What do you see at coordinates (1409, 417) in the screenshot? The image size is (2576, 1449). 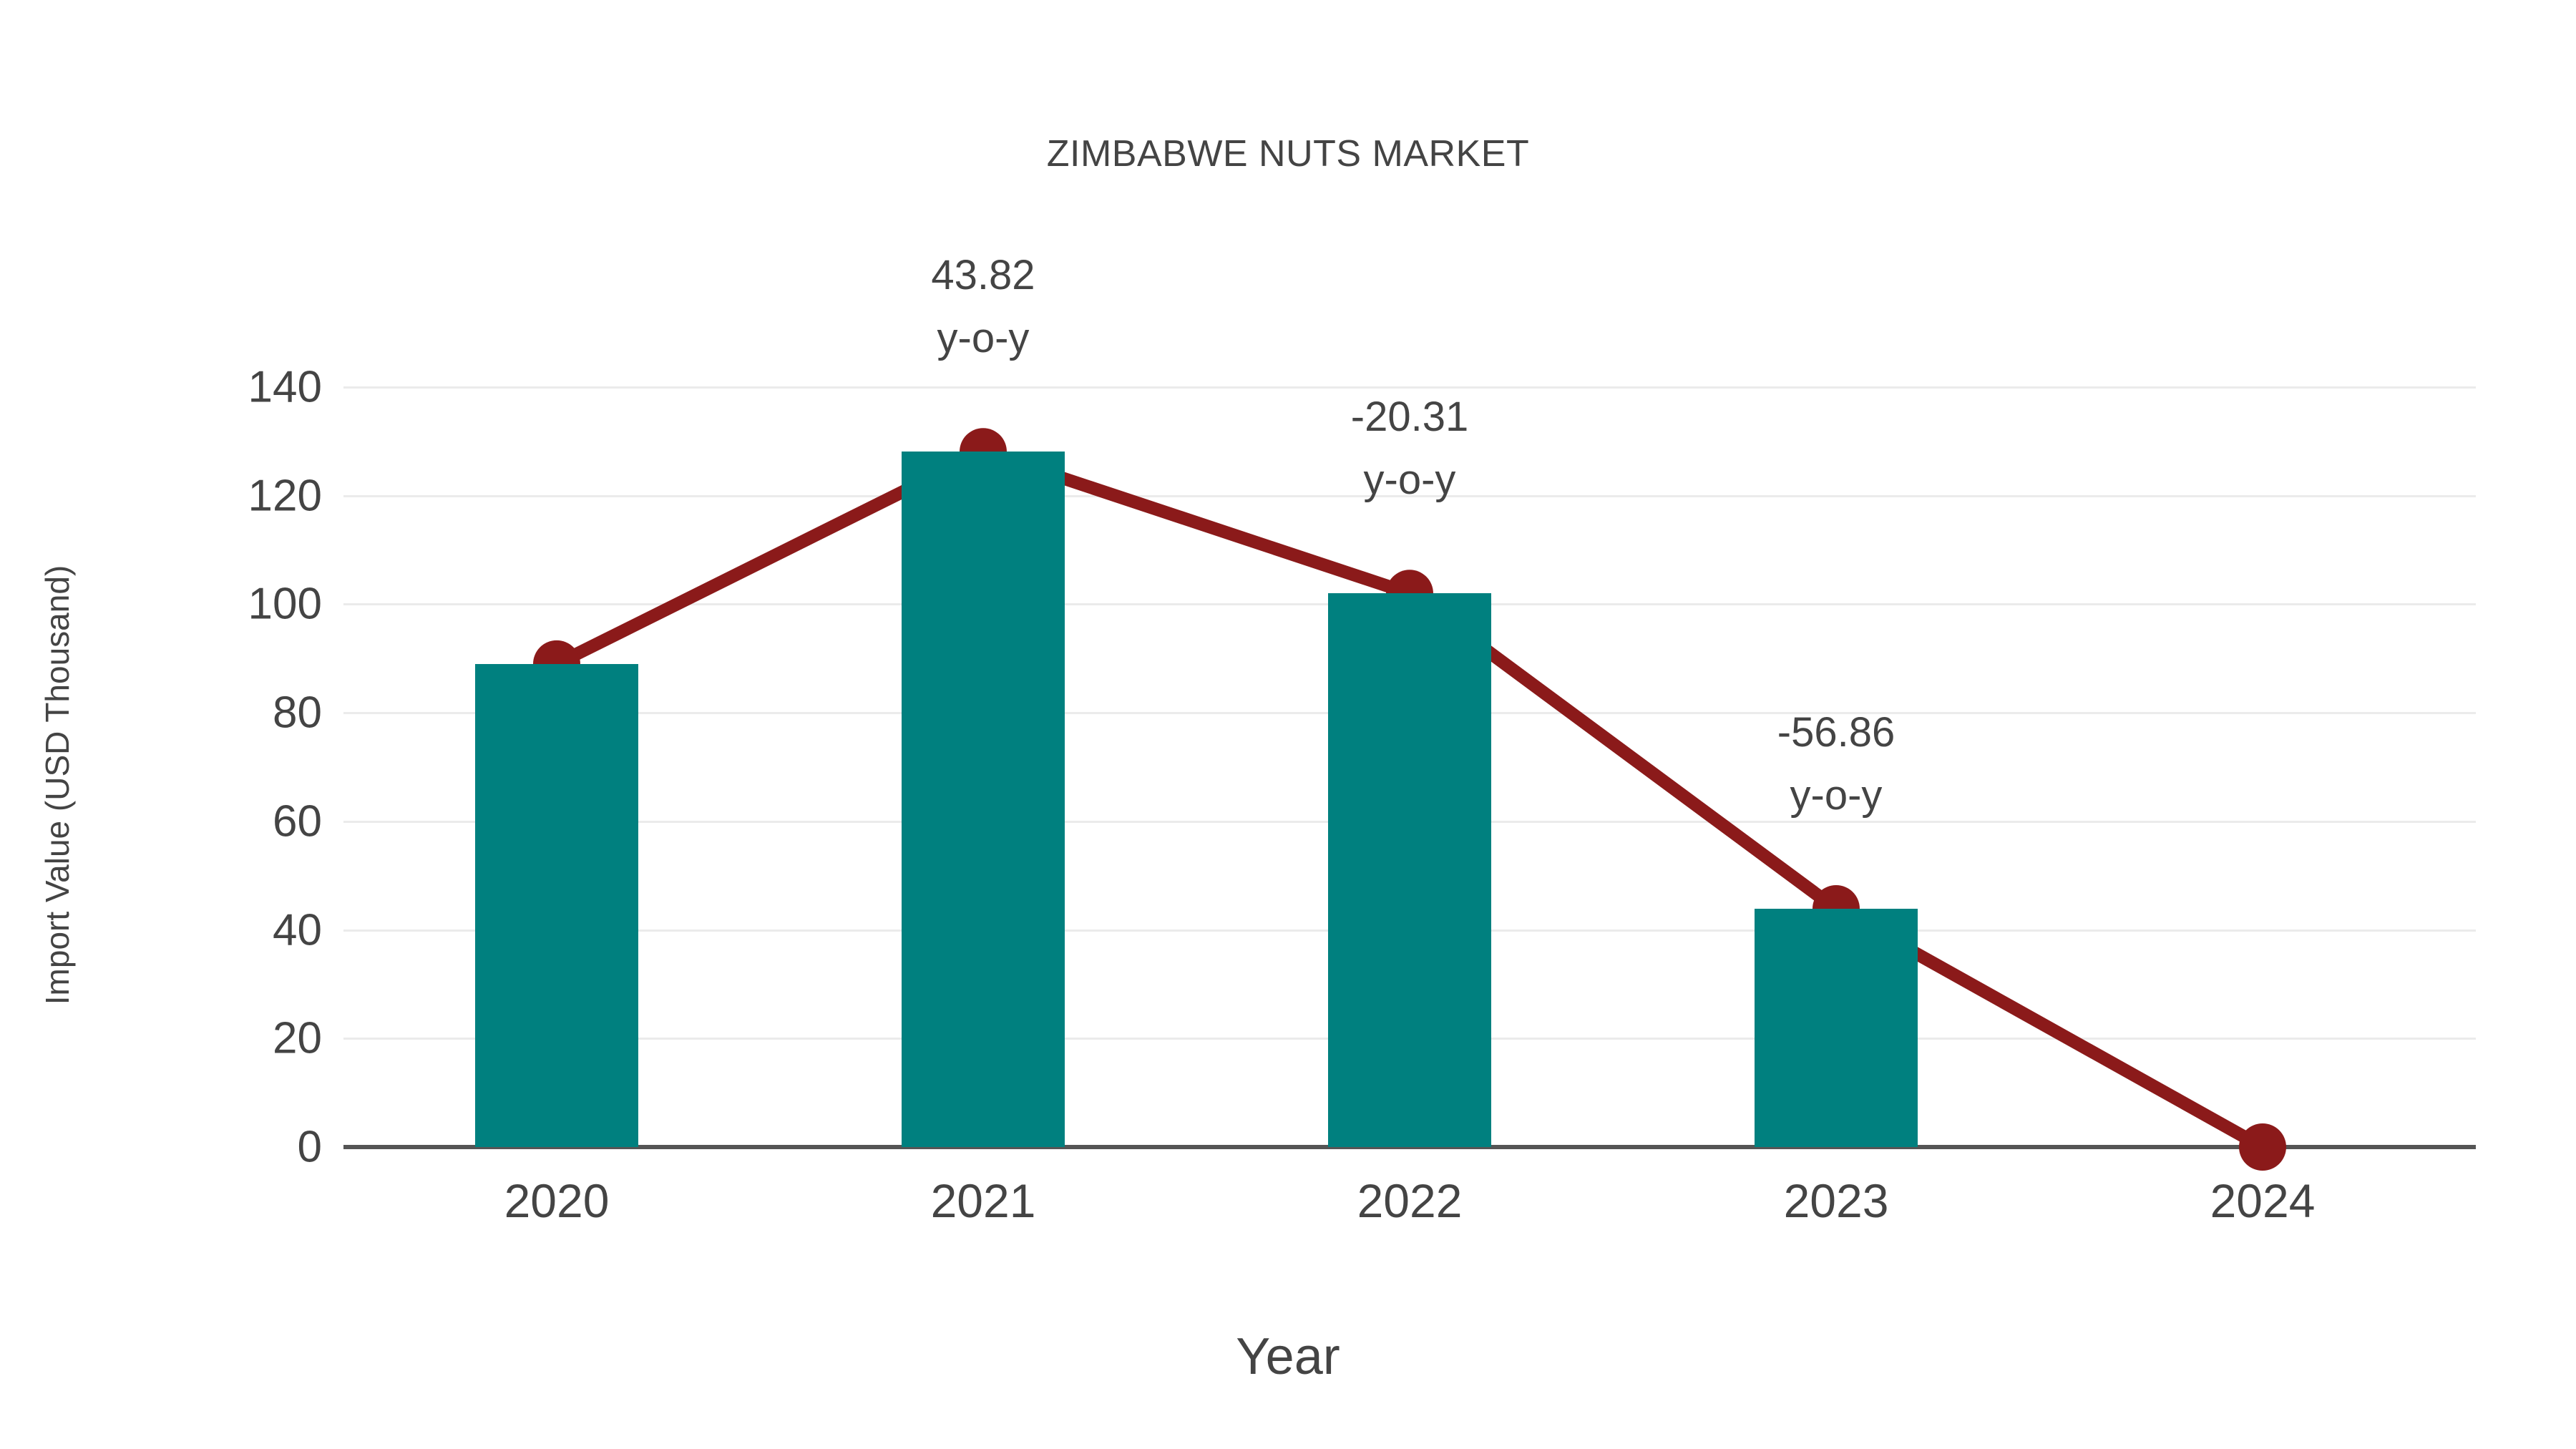 I see `annotation-value: -20.31` at bounding box center [1409, 417].